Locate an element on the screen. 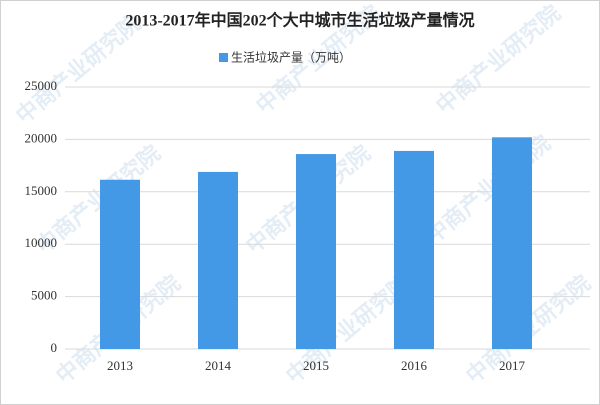 This screenshot has width=600, height=405. y-tick-label: 20000 is located at coordinates (41, 137).